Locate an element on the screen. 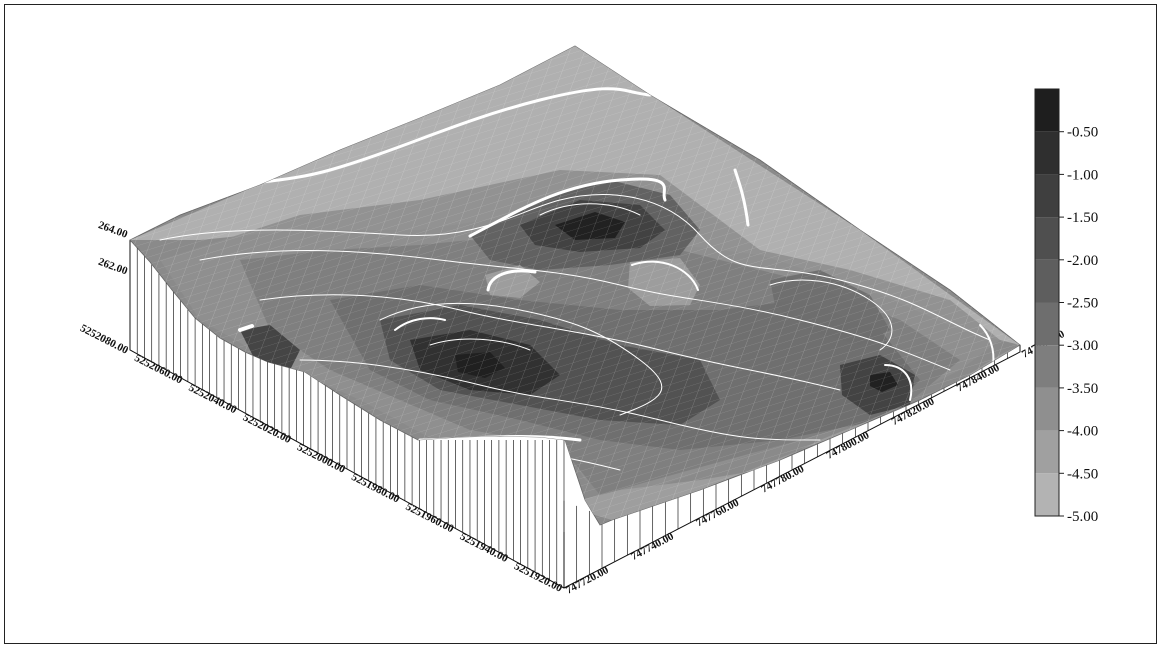  legend-label: -2.50 is located at coordinates (1082, 304).